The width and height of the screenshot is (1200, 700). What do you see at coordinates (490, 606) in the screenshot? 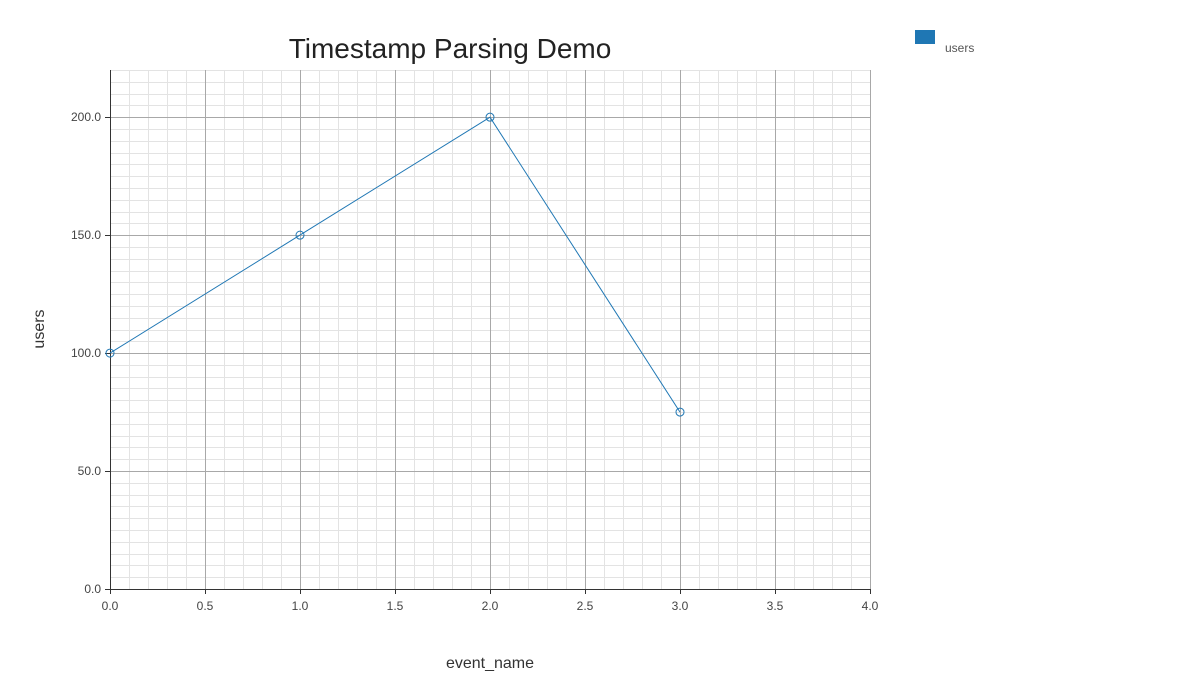
I see `x-tick-label: 2.0` at bounding box center [490, 606].